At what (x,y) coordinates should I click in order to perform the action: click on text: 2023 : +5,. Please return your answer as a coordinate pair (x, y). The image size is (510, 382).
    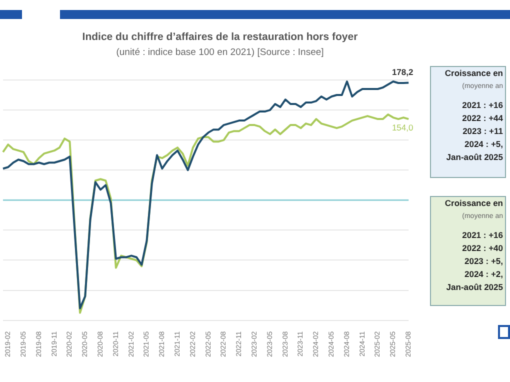
    Looking at the image, I should click on (483, 261).